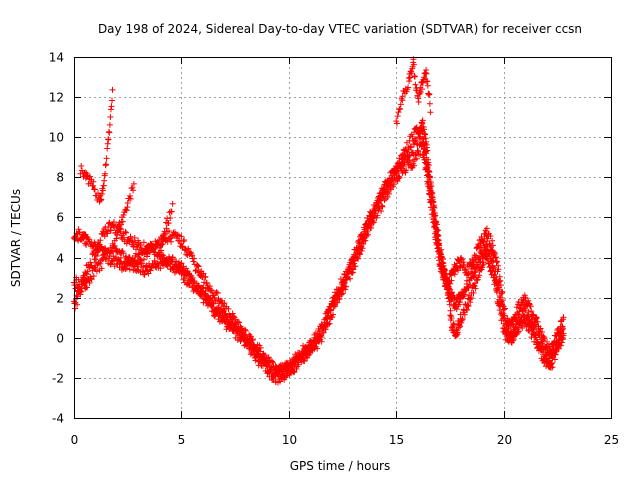  I want to click on y-tick-label: 12, so click(56, 98).